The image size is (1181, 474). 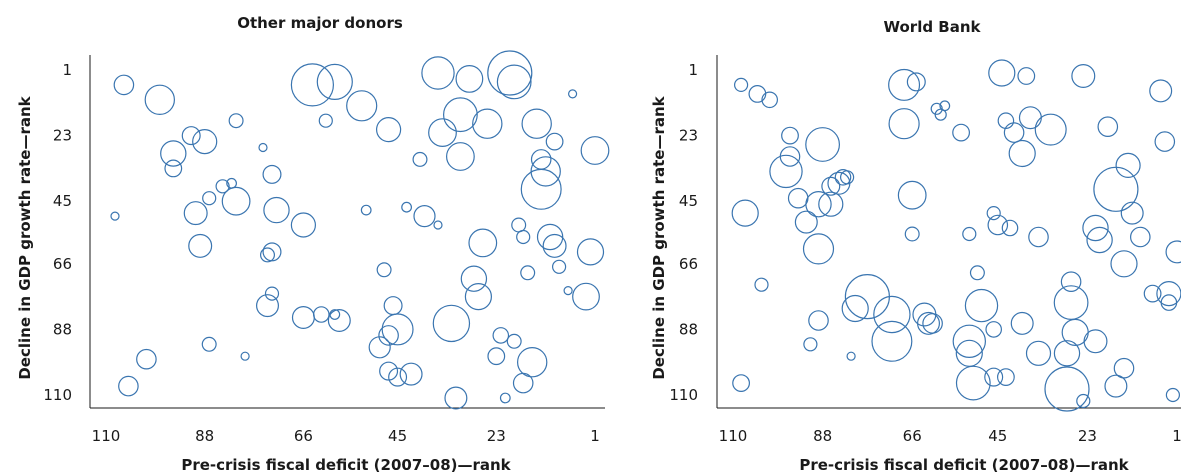 I want to click on x-tick-label: 23, so click(x=1087, y=436).